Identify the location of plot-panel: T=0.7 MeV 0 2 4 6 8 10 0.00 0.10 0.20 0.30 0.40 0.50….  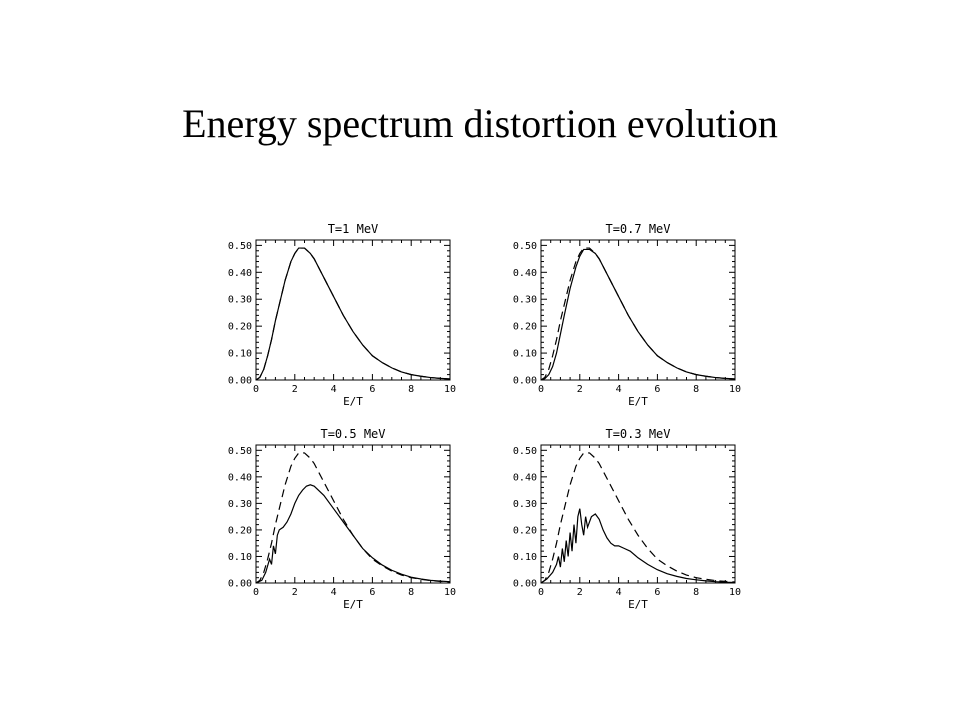
(627, 315).